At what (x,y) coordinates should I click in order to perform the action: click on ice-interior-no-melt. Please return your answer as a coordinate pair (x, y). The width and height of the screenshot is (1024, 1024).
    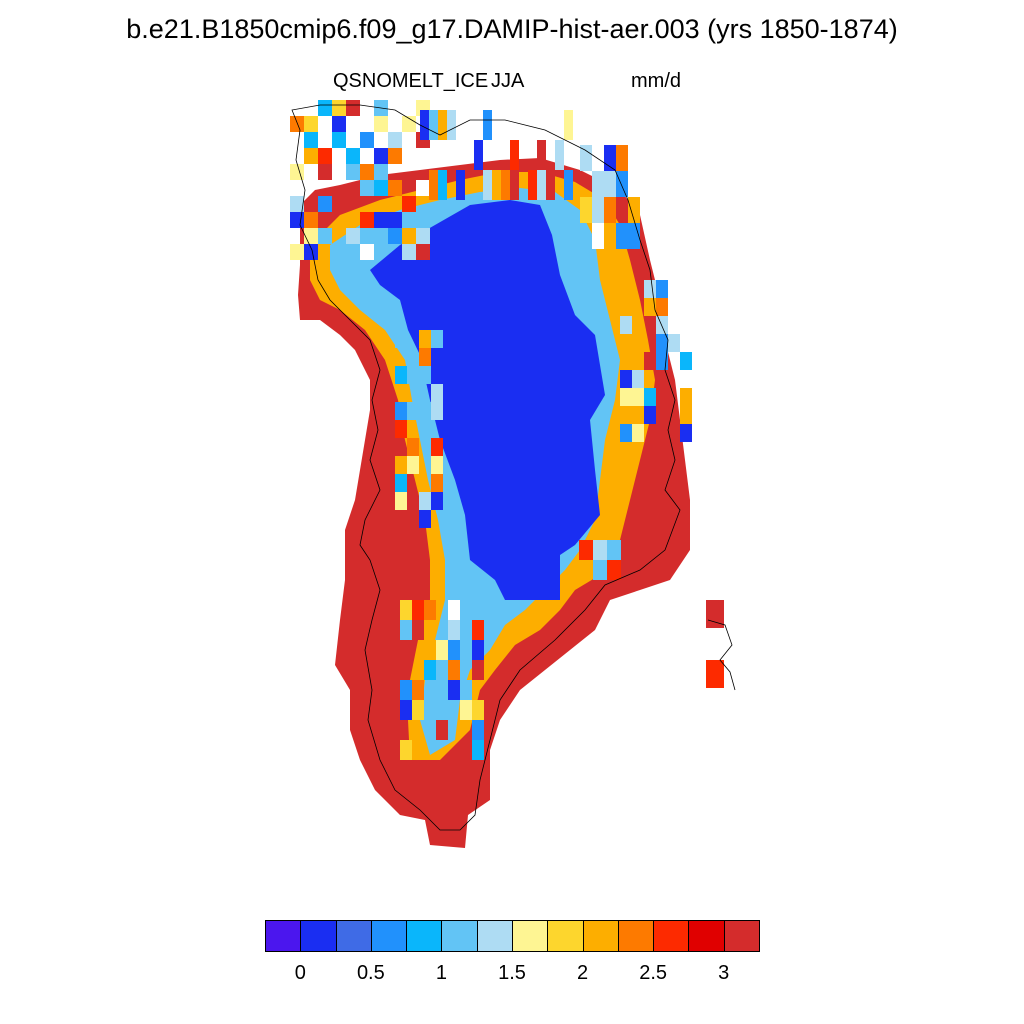
    Looking at the image, I should click on (487, 400).